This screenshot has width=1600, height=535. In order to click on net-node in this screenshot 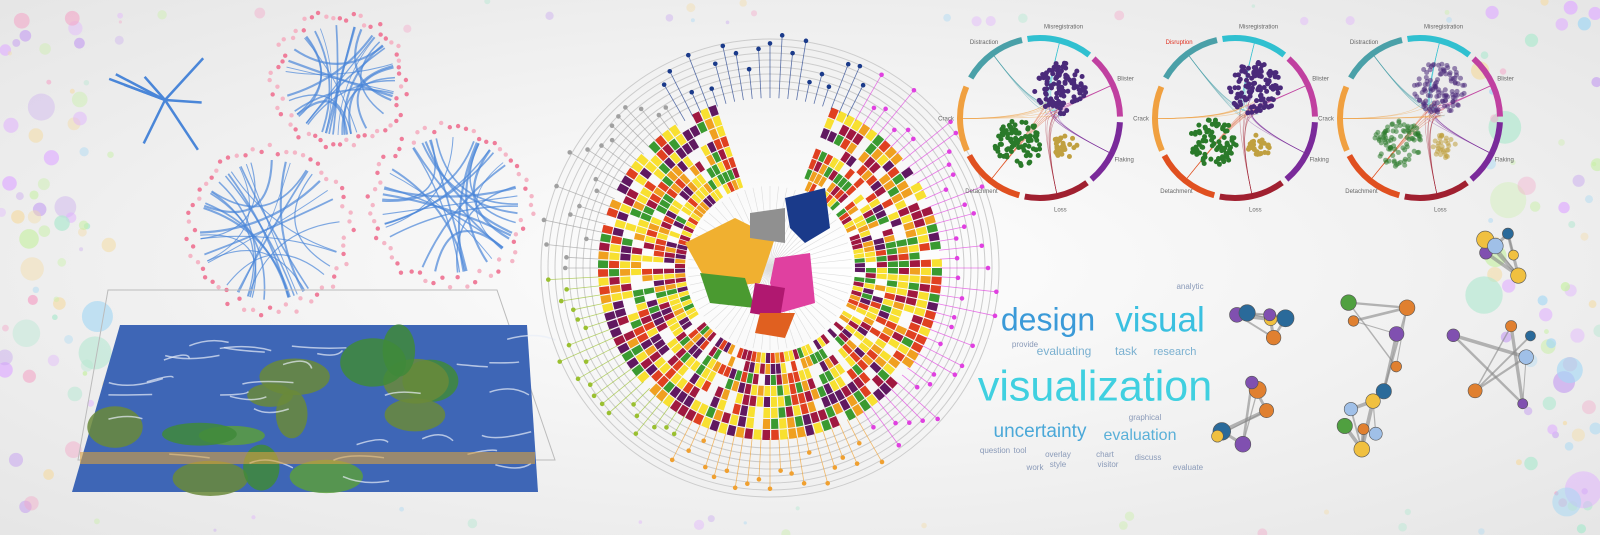, I will do `click(1396, 366)`.